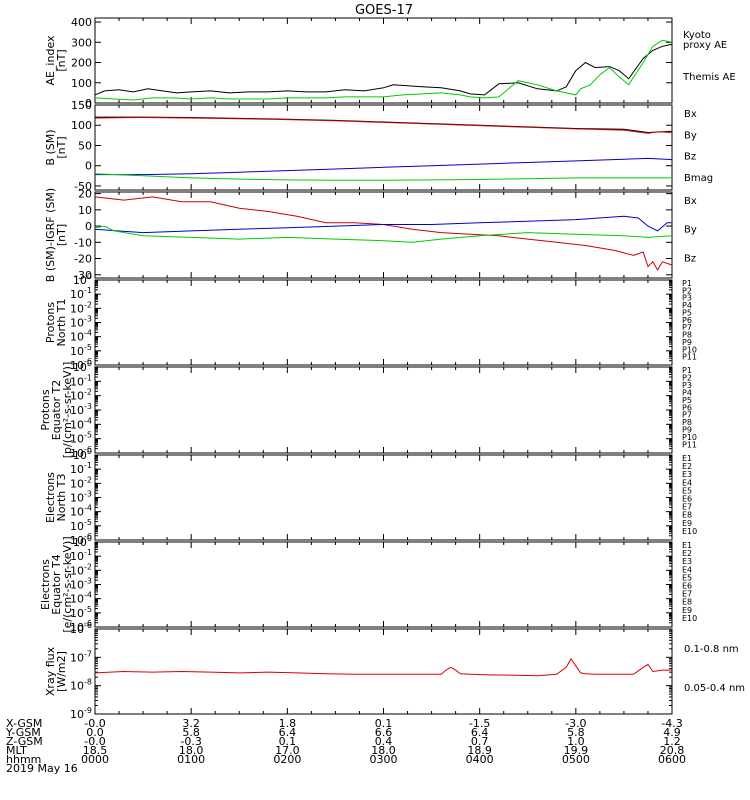 This screenshot has height=800, width=750. Describe the element at coordinates (50, 322) in the screenshot. I see `y-axis-label: Protons` at that location.